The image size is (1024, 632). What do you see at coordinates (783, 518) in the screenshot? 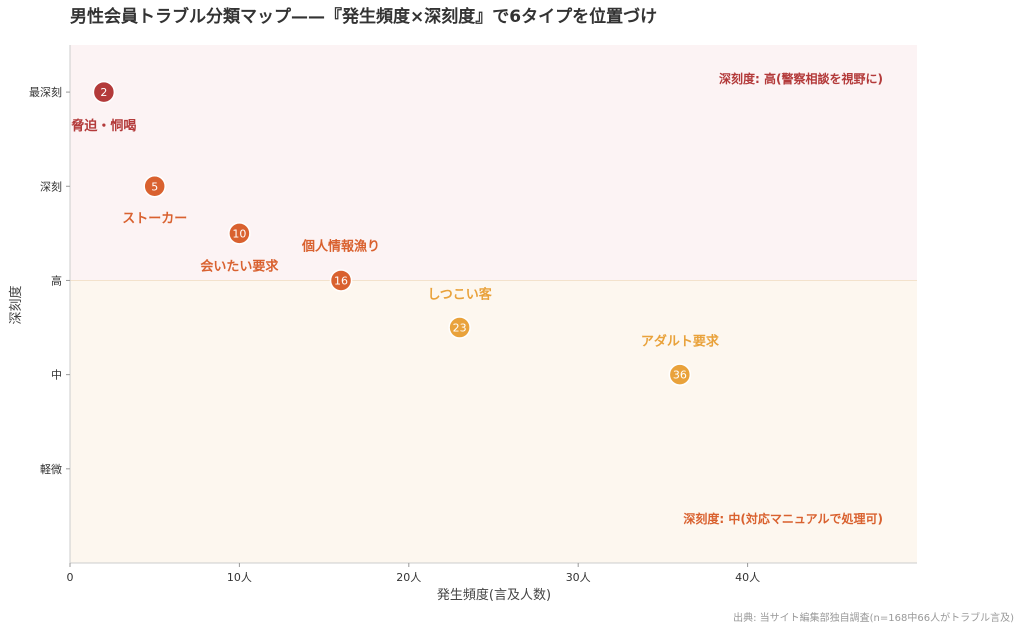
I see `zone-note: 深刻度: 中(対応マニュアルで処理可)` at bounding box center [783, 518].